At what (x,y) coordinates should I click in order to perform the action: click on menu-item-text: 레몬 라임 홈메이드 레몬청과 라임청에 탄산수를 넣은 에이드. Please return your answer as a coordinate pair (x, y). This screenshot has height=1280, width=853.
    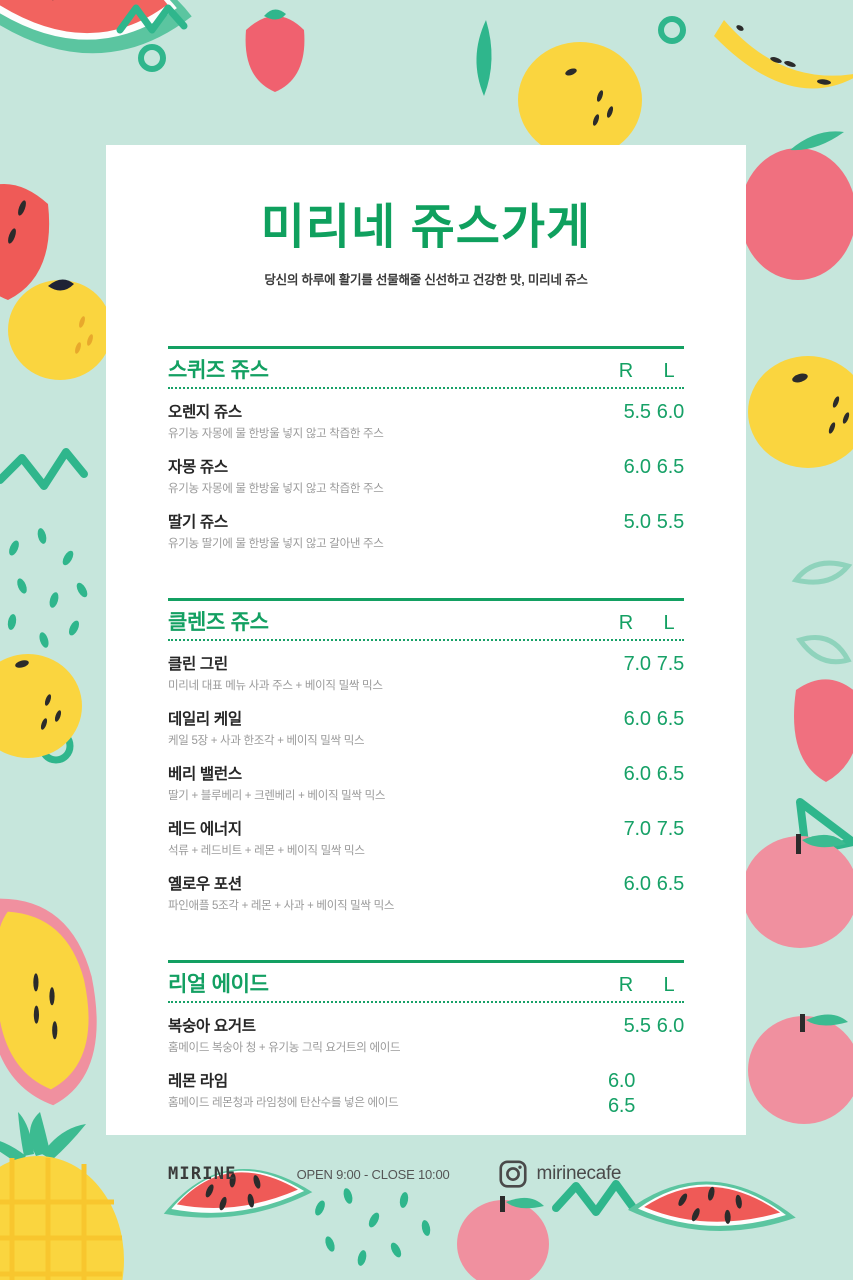
    Looking at the image, I should click on (388, 1089).